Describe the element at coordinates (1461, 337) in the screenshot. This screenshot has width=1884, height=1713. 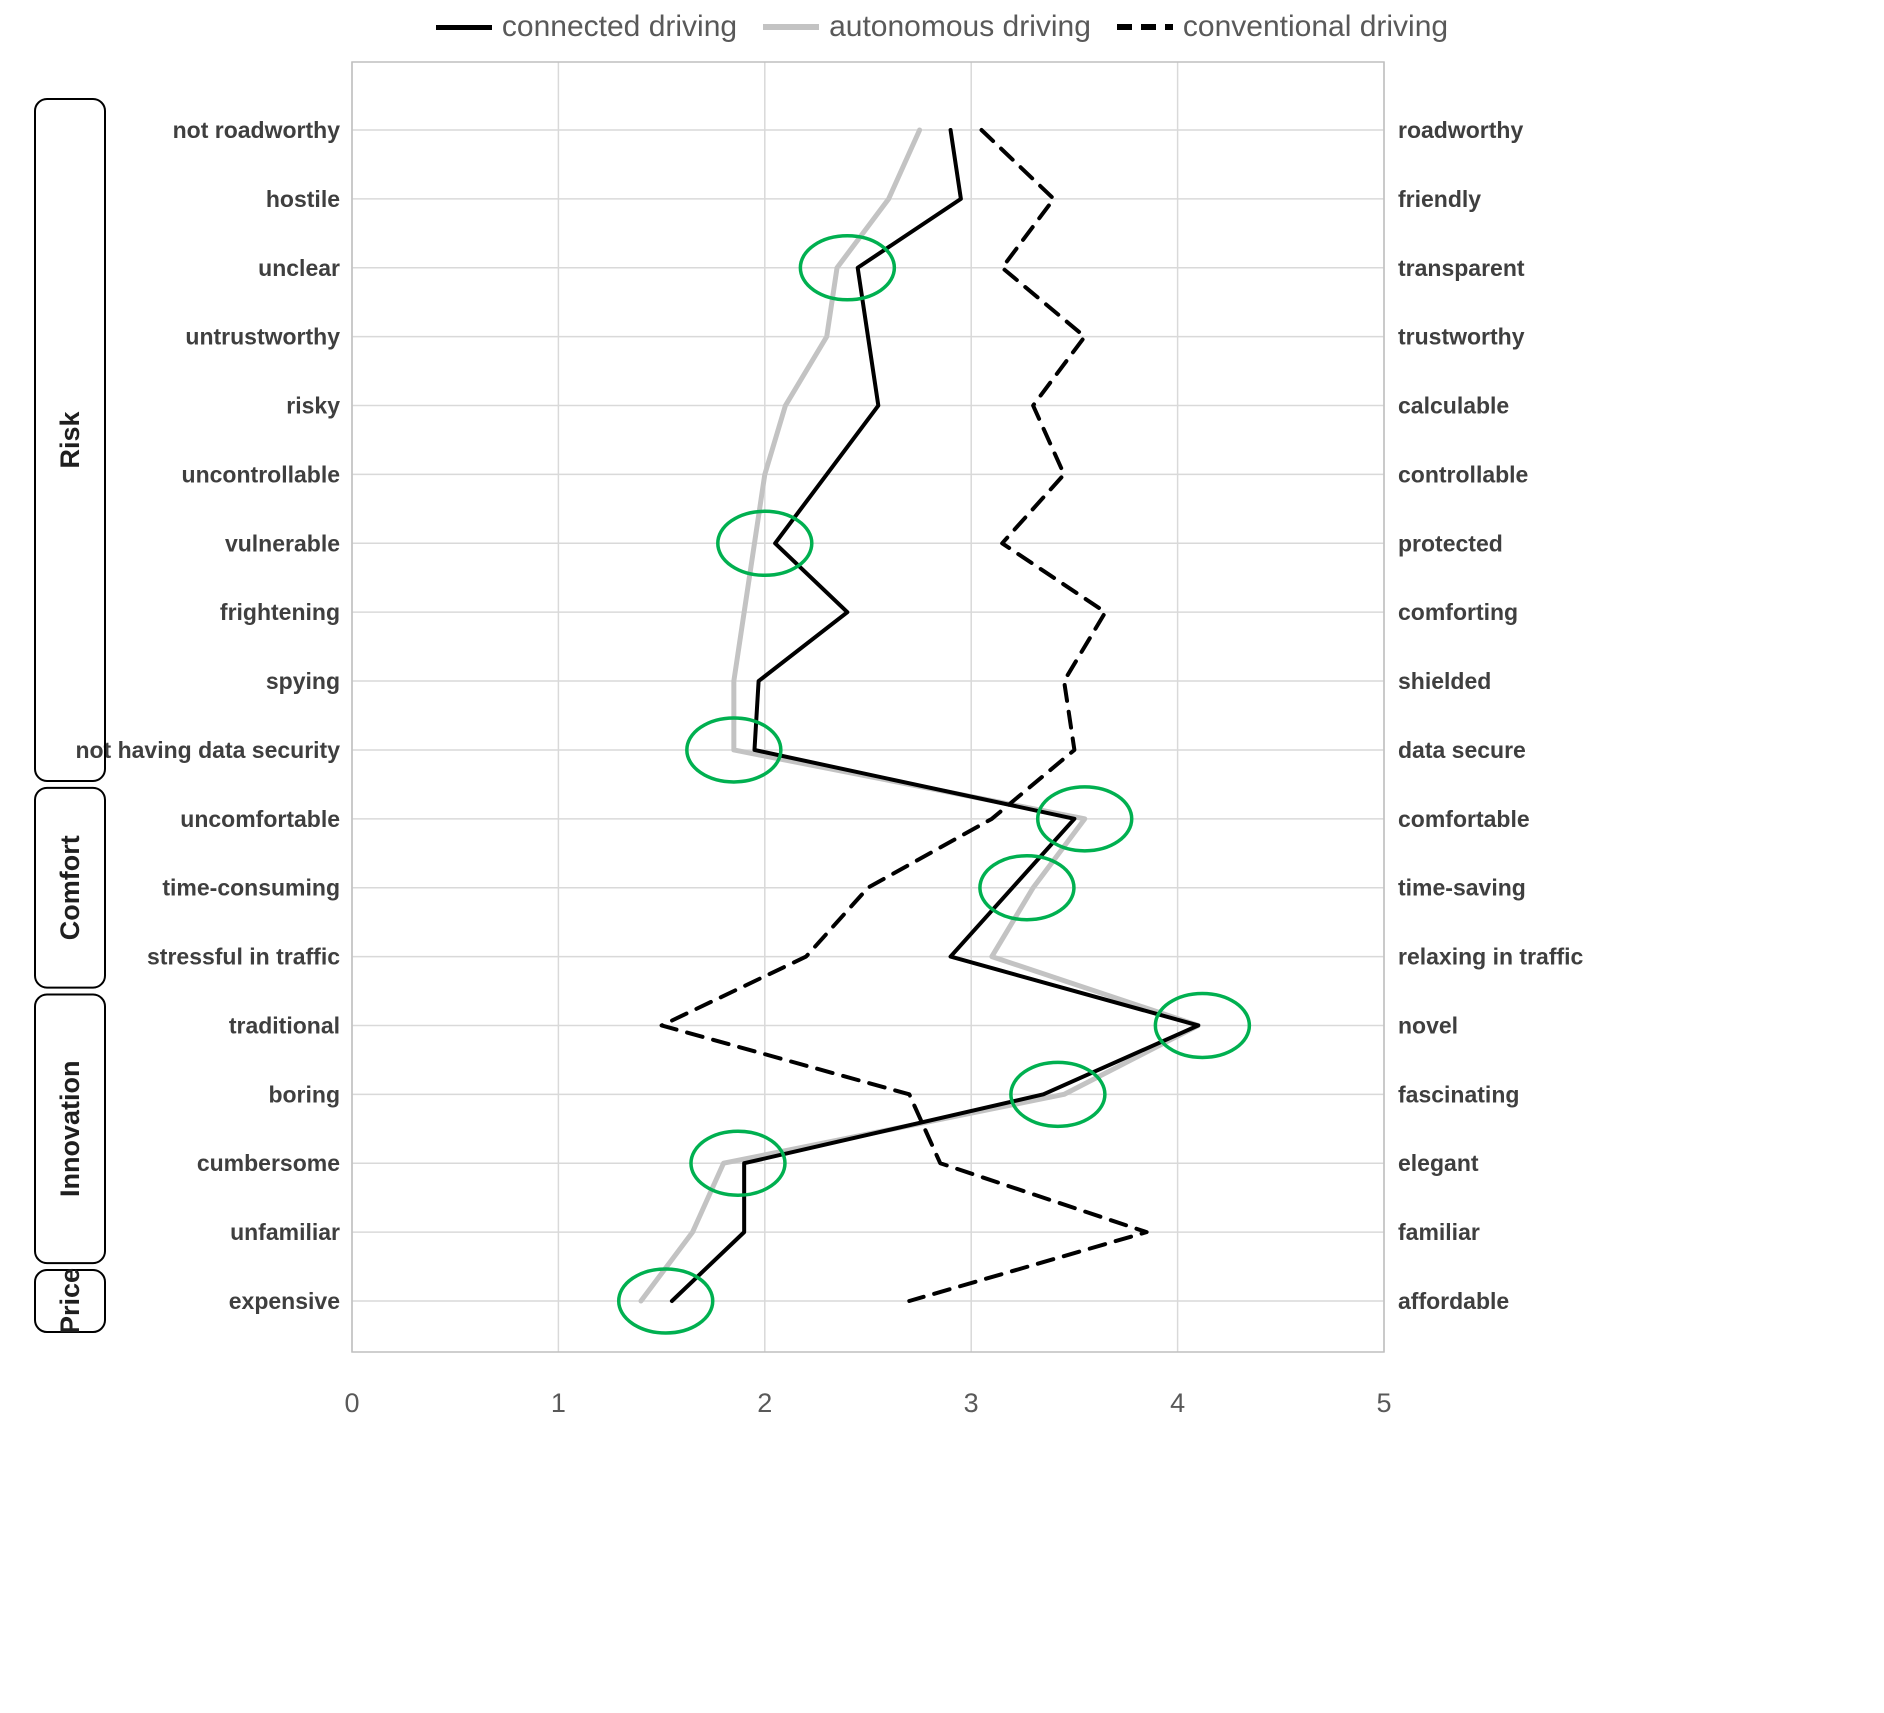
I see `row-label-right: trustworthy` at that location.